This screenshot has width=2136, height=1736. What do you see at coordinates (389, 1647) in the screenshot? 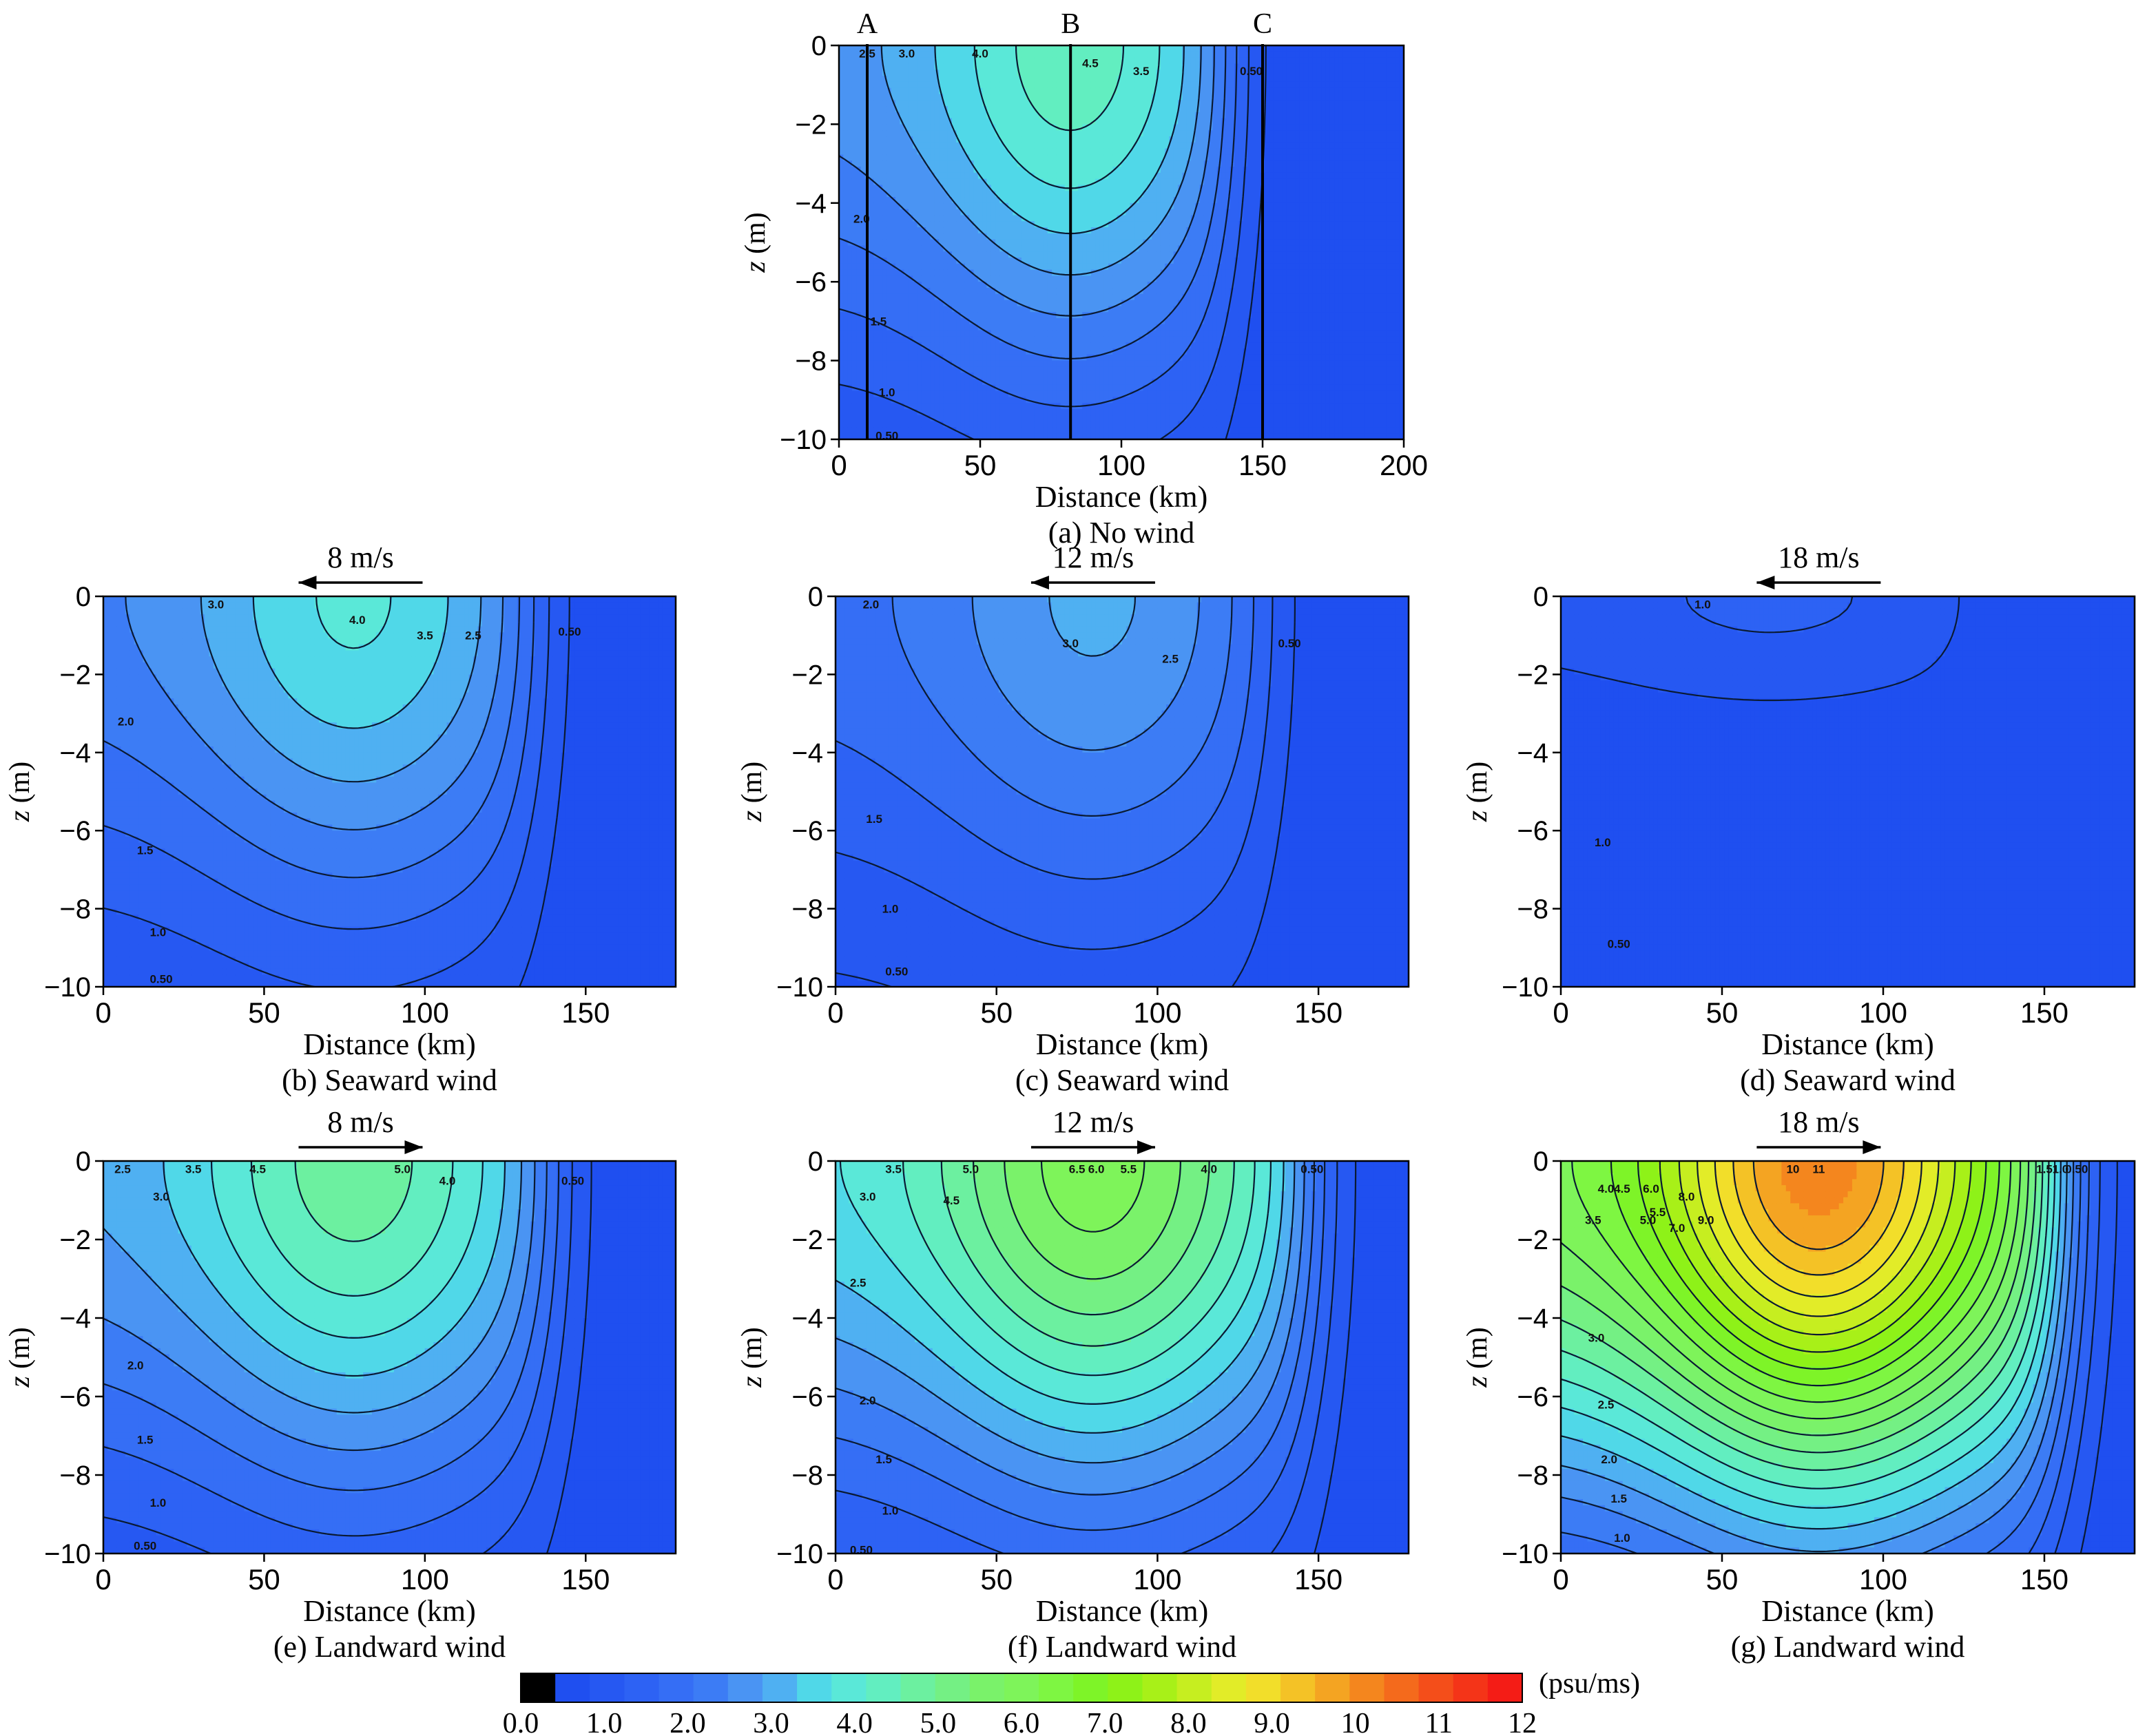
I see `panel-caption: (e) Landward wind` at bounding box center [389, 1647].